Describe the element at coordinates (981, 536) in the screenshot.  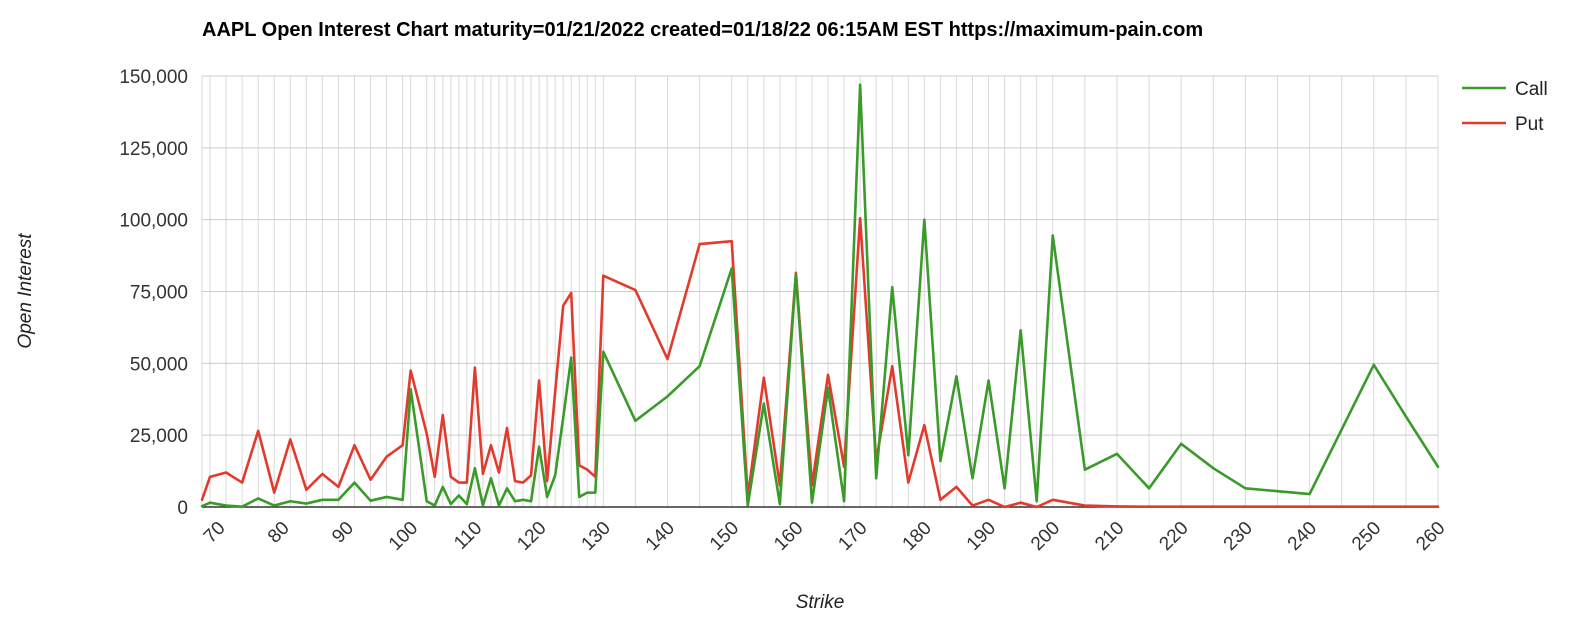
I see `x-tick-label: 190` at that location.